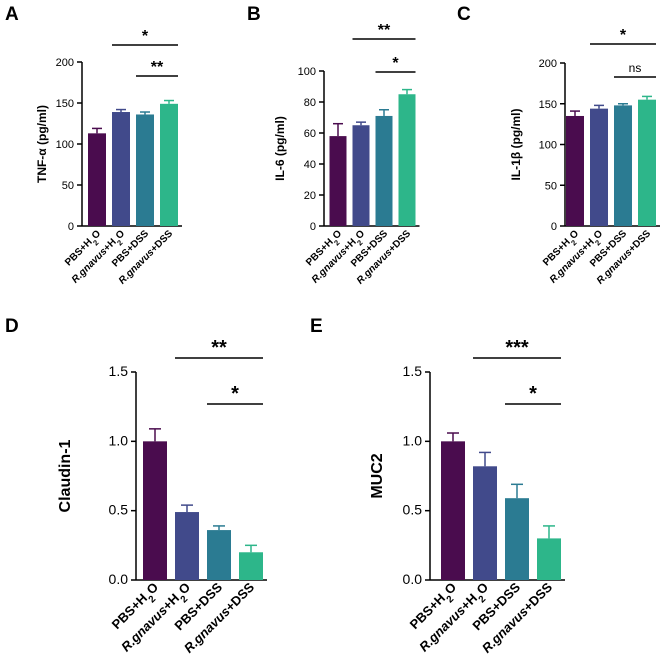  Describe the element at coordinates (280, 148) in the screenshot. I see `y-axis-label: IL-6 (pg/ml)` at that location.